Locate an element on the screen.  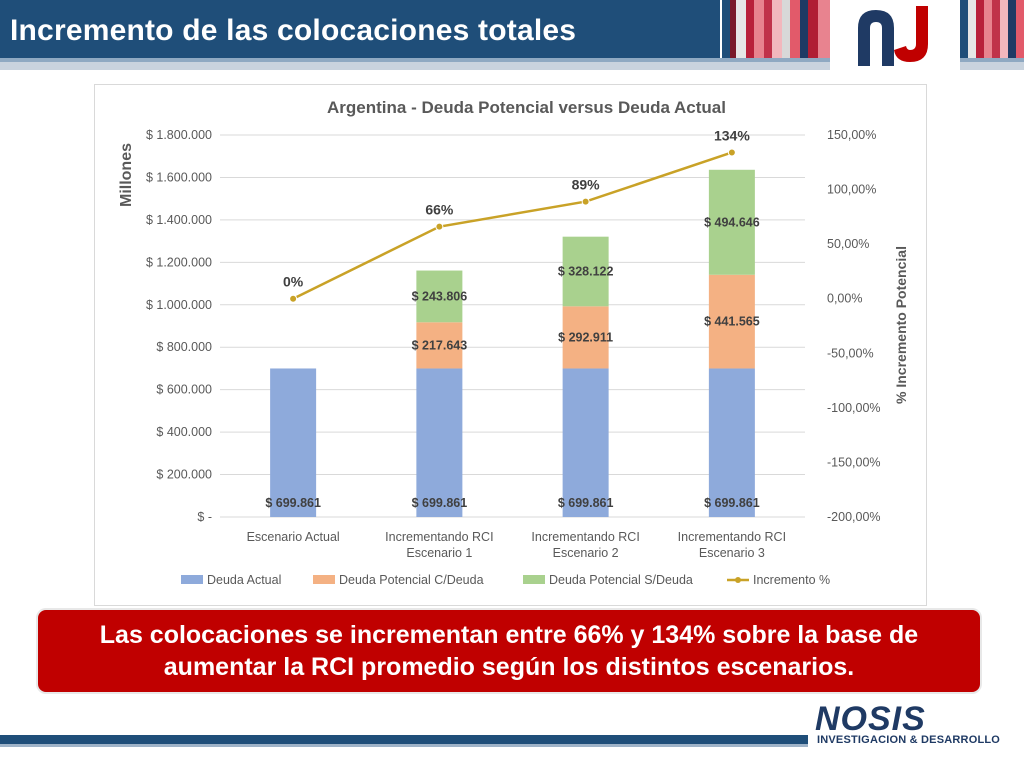
y2-tick-label: 0,00% is located at coordinates (844, 299).